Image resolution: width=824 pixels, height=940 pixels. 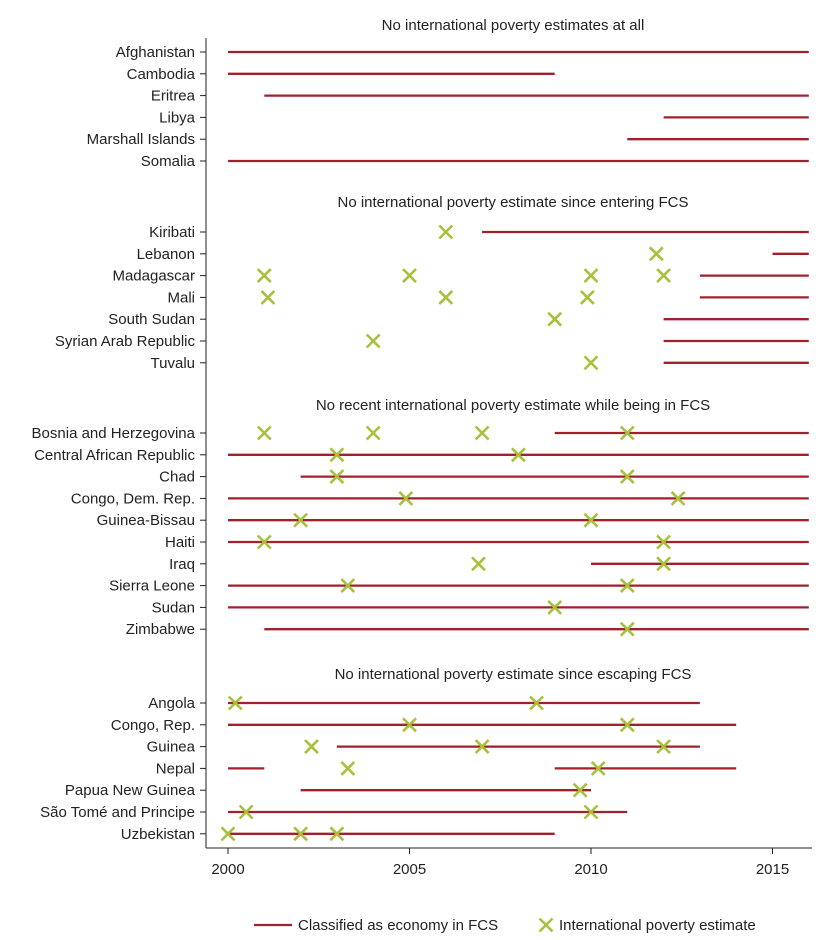 What do you see at coordinates (424, 703) in the screenshot?
I see `country-row: Angola` at bounding box center [424, 703].